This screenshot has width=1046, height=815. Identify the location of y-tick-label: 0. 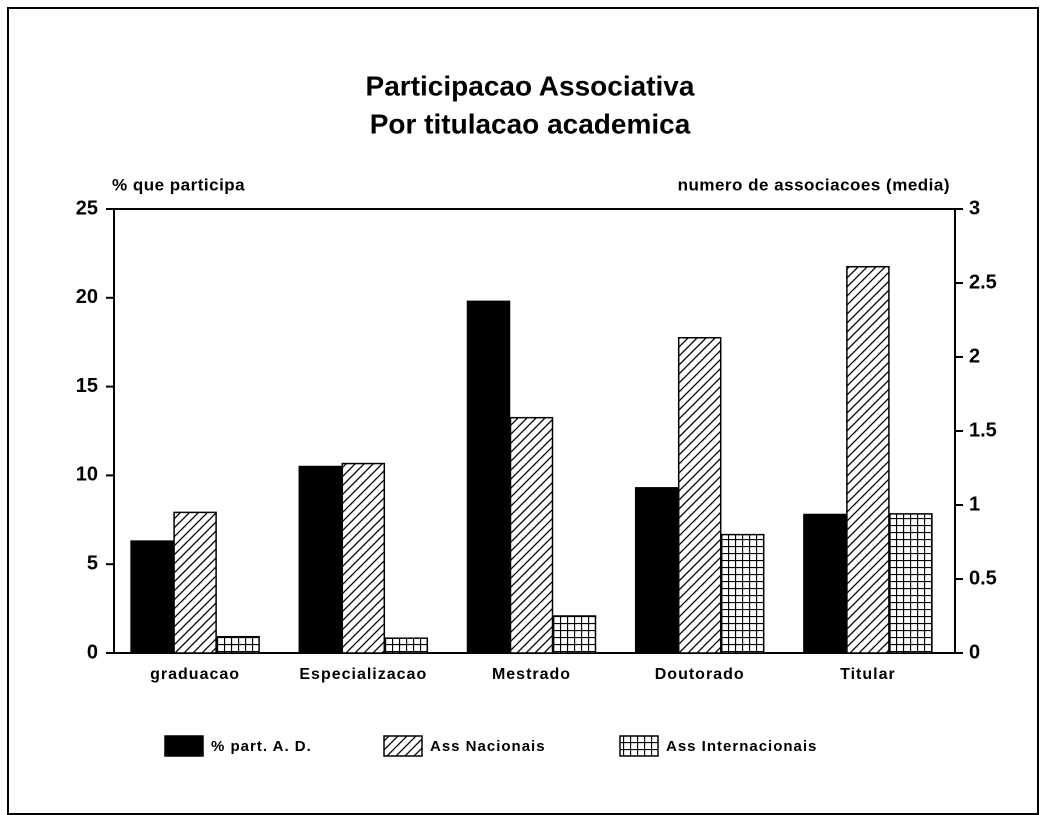
(92, 652).